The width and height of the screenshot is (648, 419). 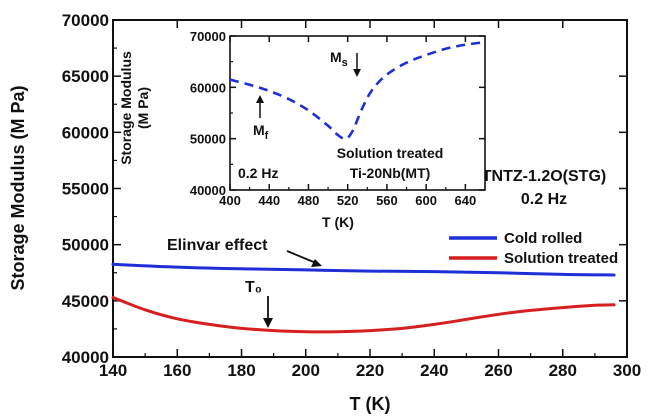 I want to click on main-x-tick-label: 180, so click(x=241, y=370).